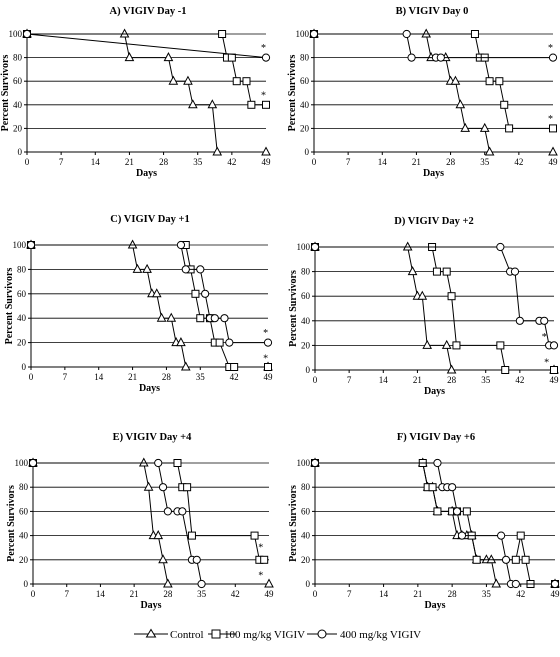  Describe the element at coordinates (436, 437) in the screenshot. I see `panel-title: F) VIGIV Day +6` at that location.